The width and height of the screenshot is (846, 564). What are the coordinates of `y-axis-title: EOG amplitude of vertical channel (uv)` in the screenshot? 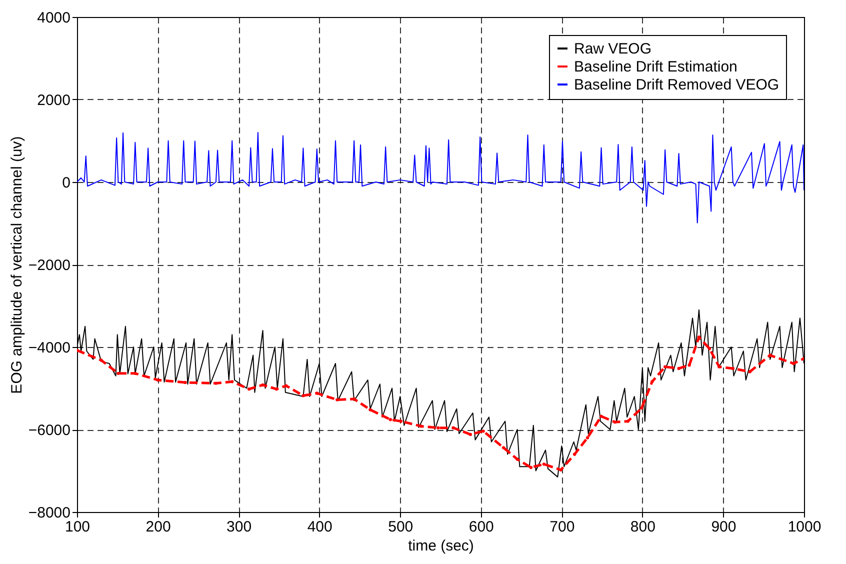 It's located at (17, 265).